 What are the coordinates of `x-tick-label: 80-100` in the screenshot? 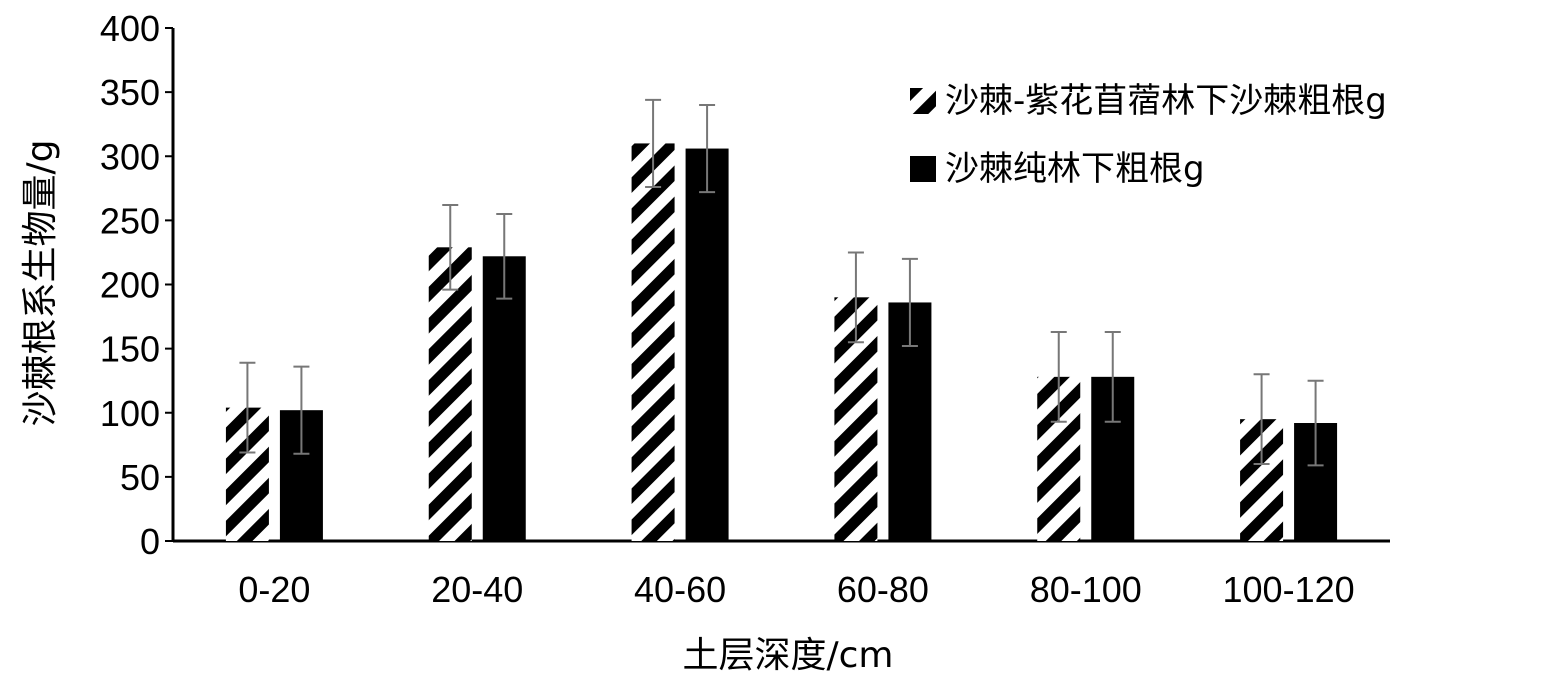 It's located at (1086, 589).